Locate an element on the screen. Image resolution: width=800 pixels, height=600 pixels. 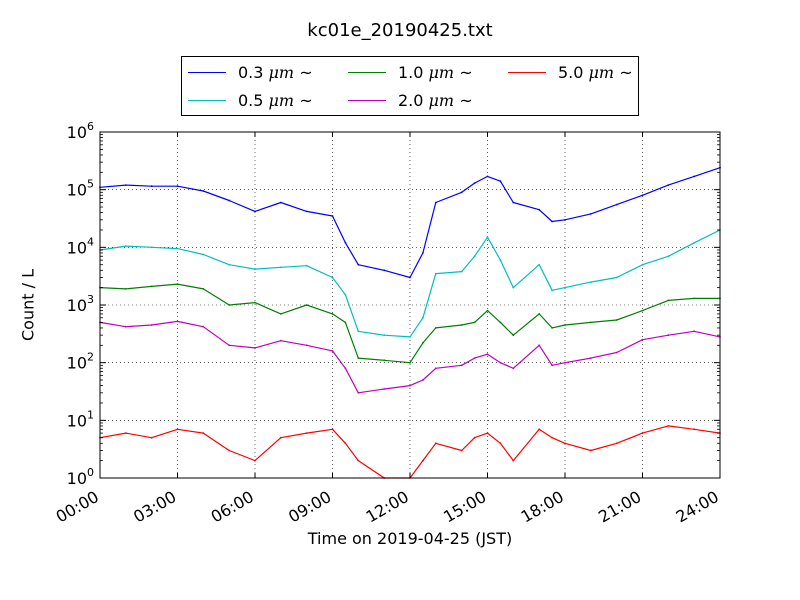
x-tick-label: 24:00 is located at coordinates (697, 507).